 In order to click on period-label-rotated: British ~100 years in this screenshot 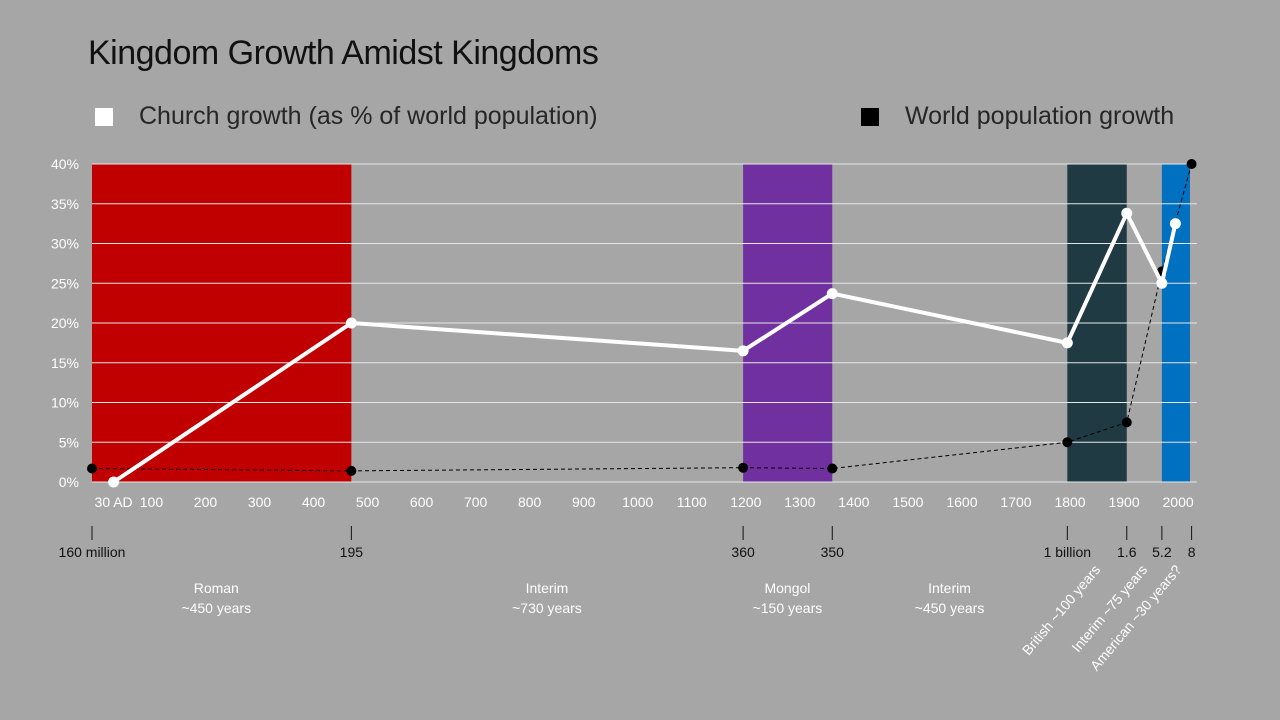, I will do `click(1061, 610)`.